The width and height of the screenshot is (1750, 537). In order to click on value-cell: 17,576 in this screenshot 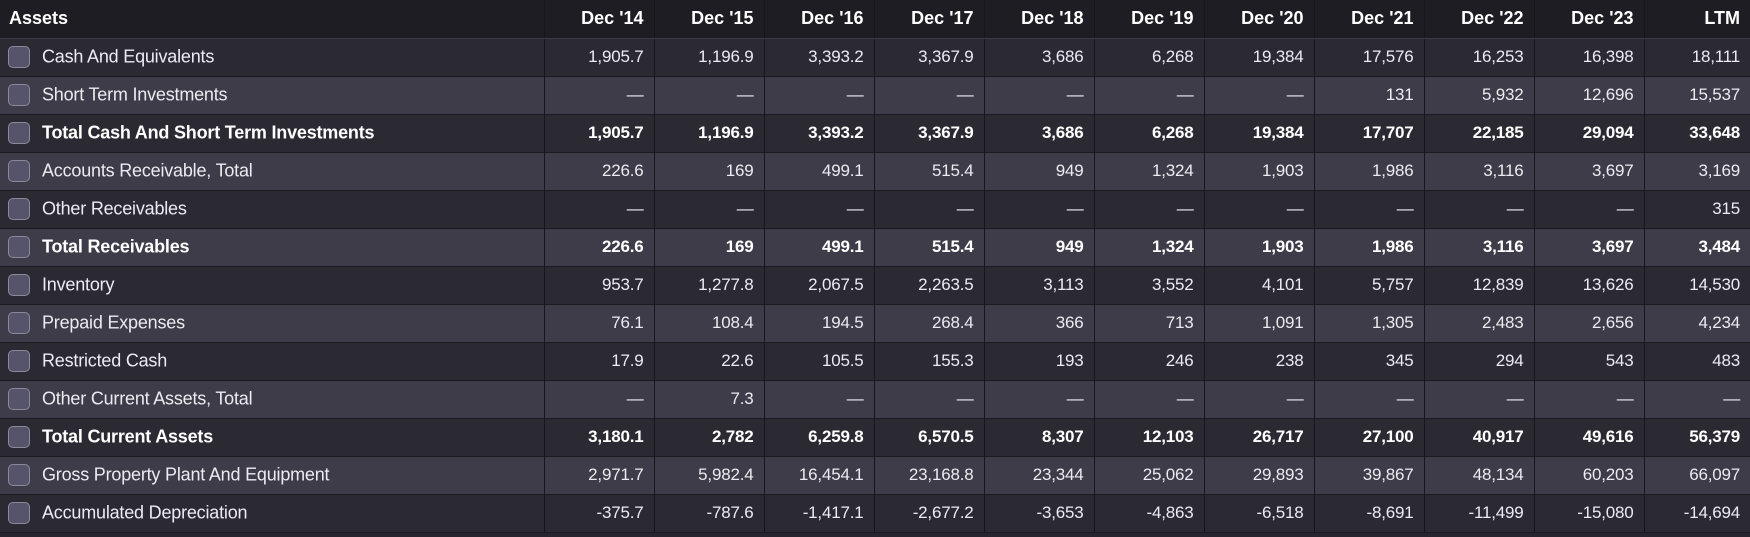, I will do `click(1369, 57)`.